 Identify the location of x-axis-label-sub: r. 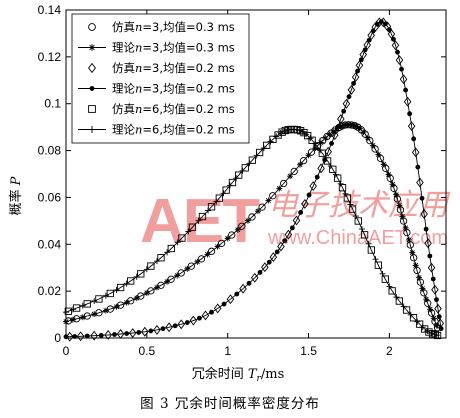
(259, 379).